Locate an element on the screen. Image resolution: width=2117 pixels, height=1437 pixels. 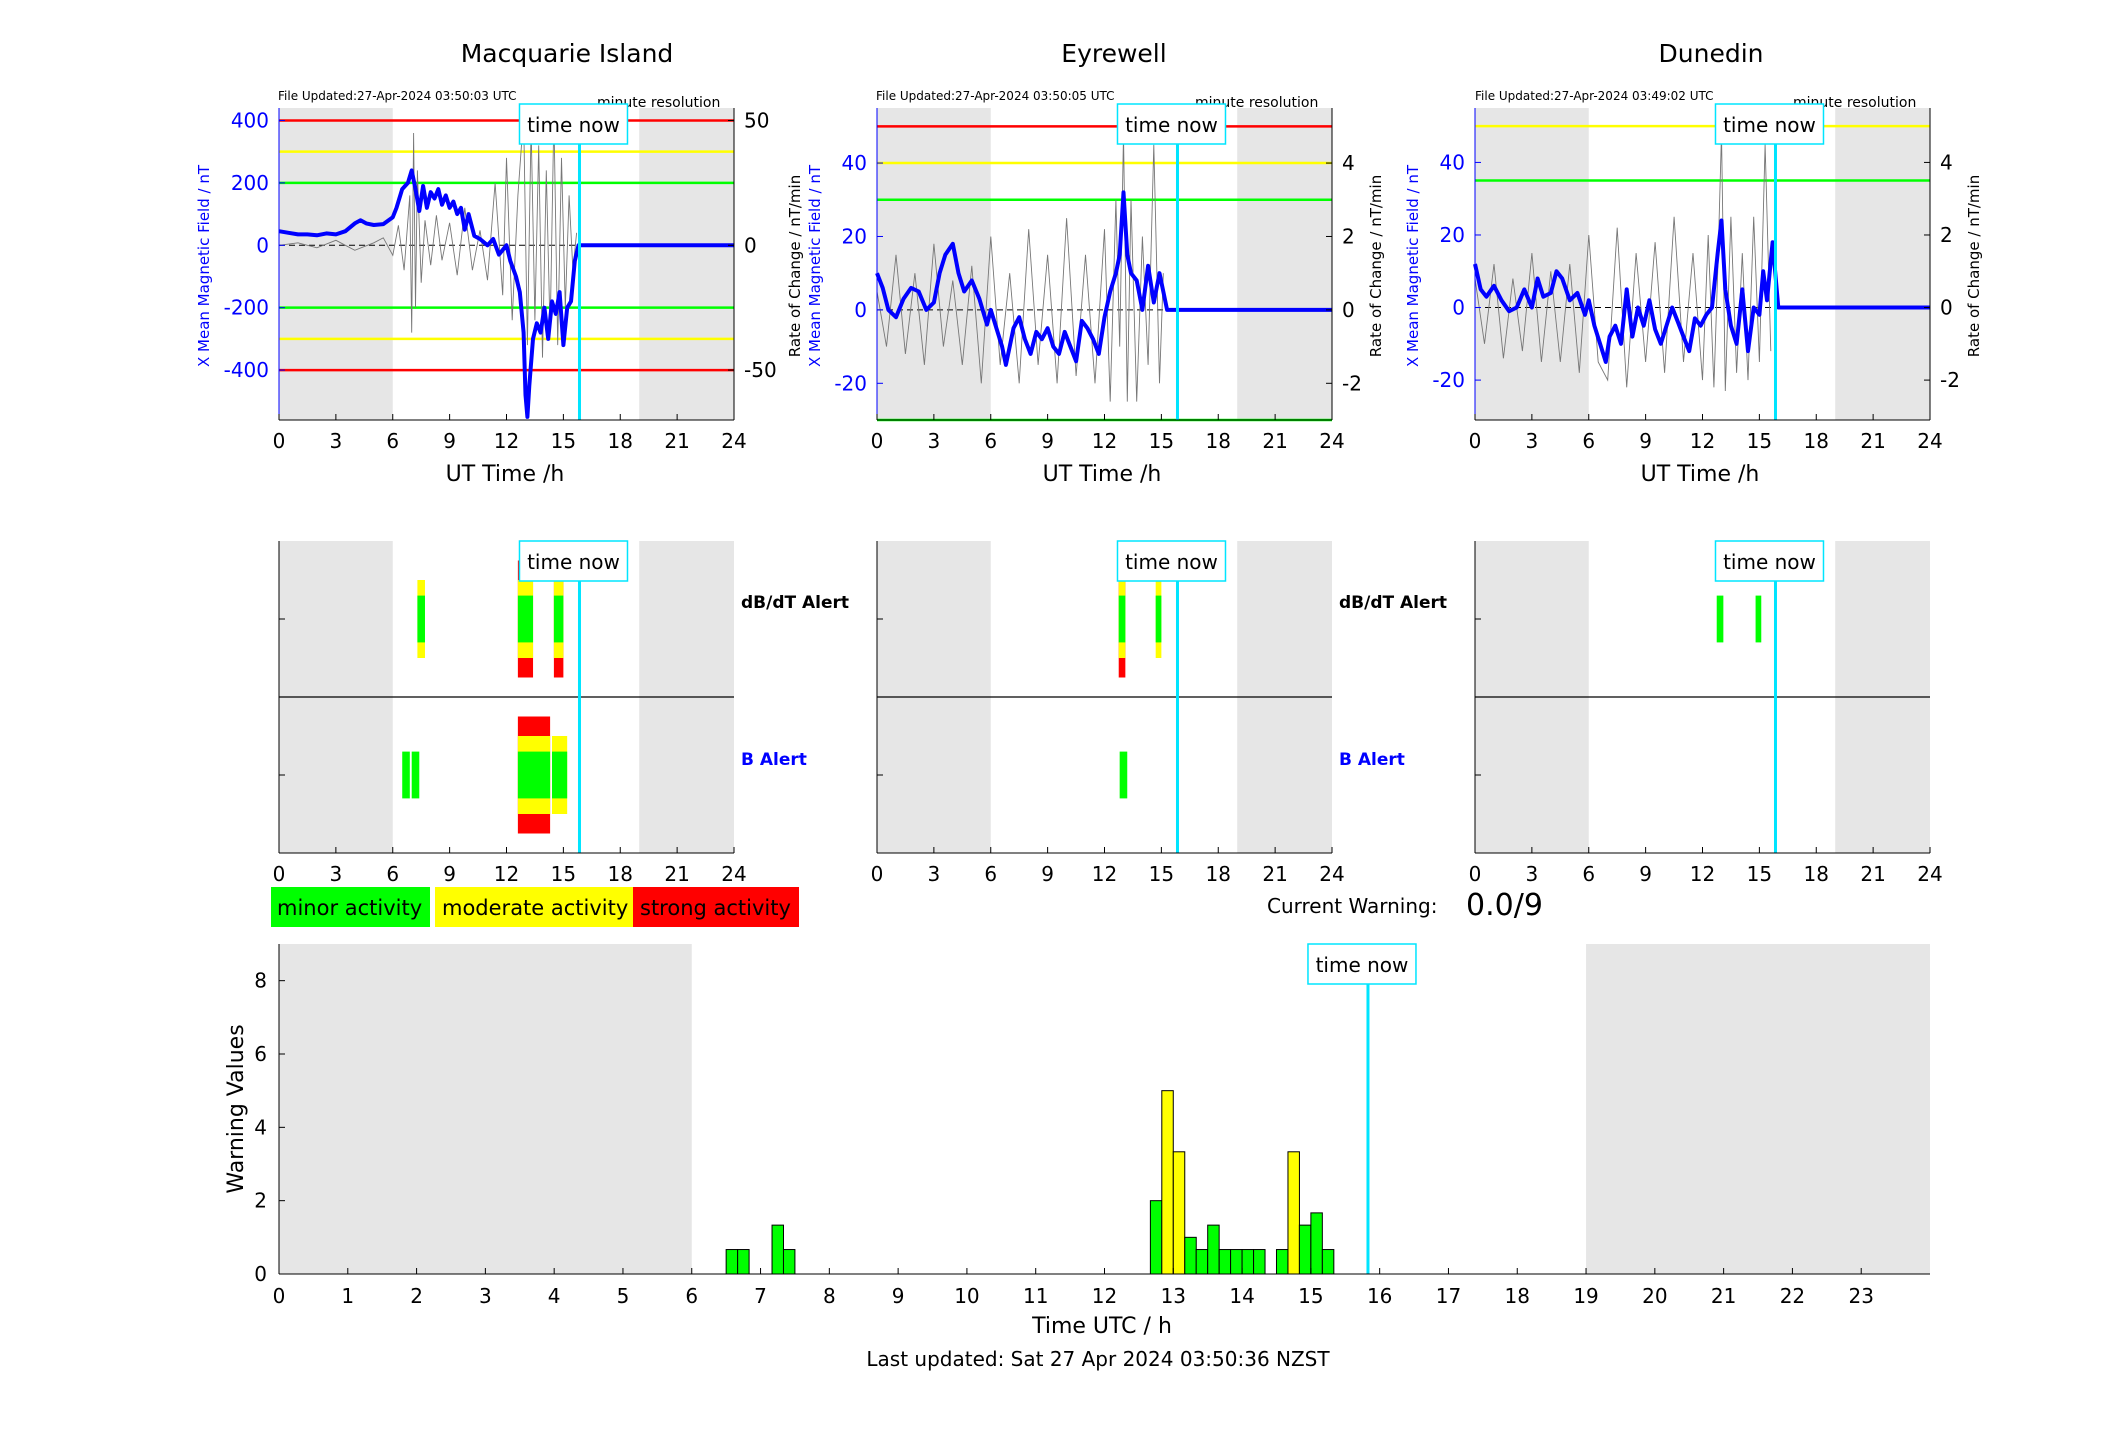
y-right-label-macquarie: Rate of Change / nT/min is located at coordinates (795, 266).